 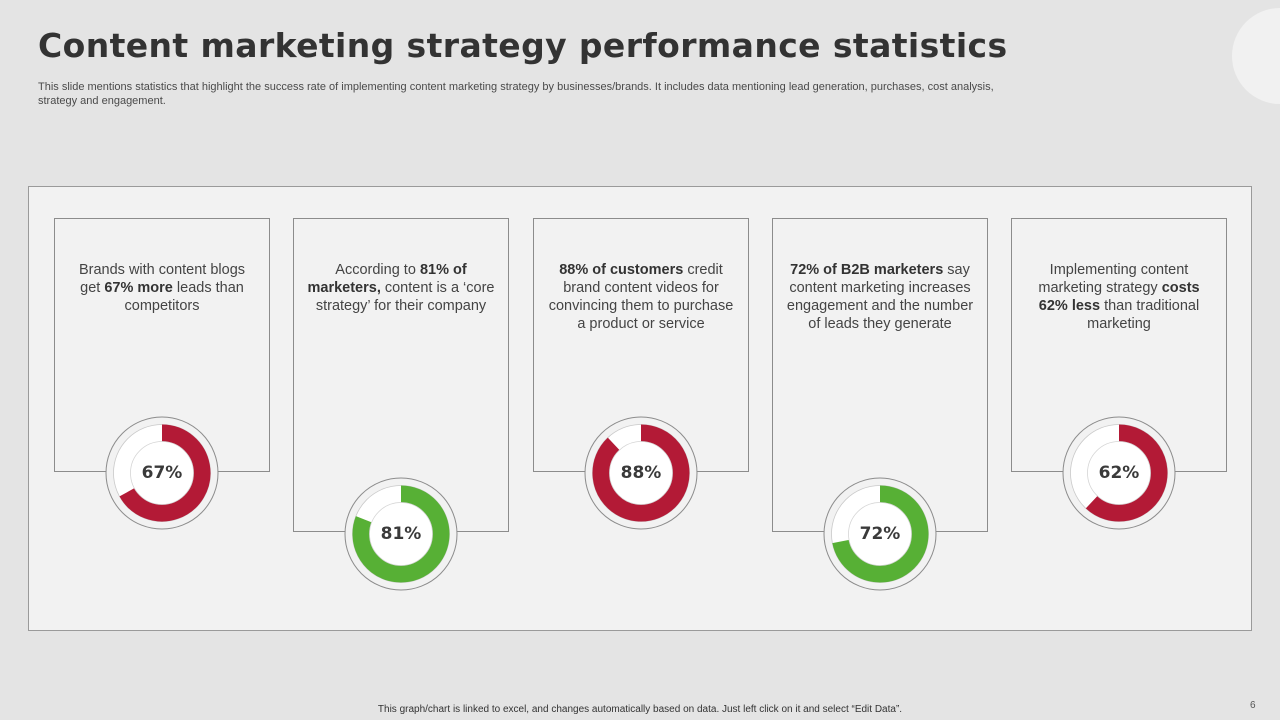 What do you see at coordinates (387, 279) in the screenshot?
I see `stat-highlight: 81% of marketers,` at bounding box center [387, 279].